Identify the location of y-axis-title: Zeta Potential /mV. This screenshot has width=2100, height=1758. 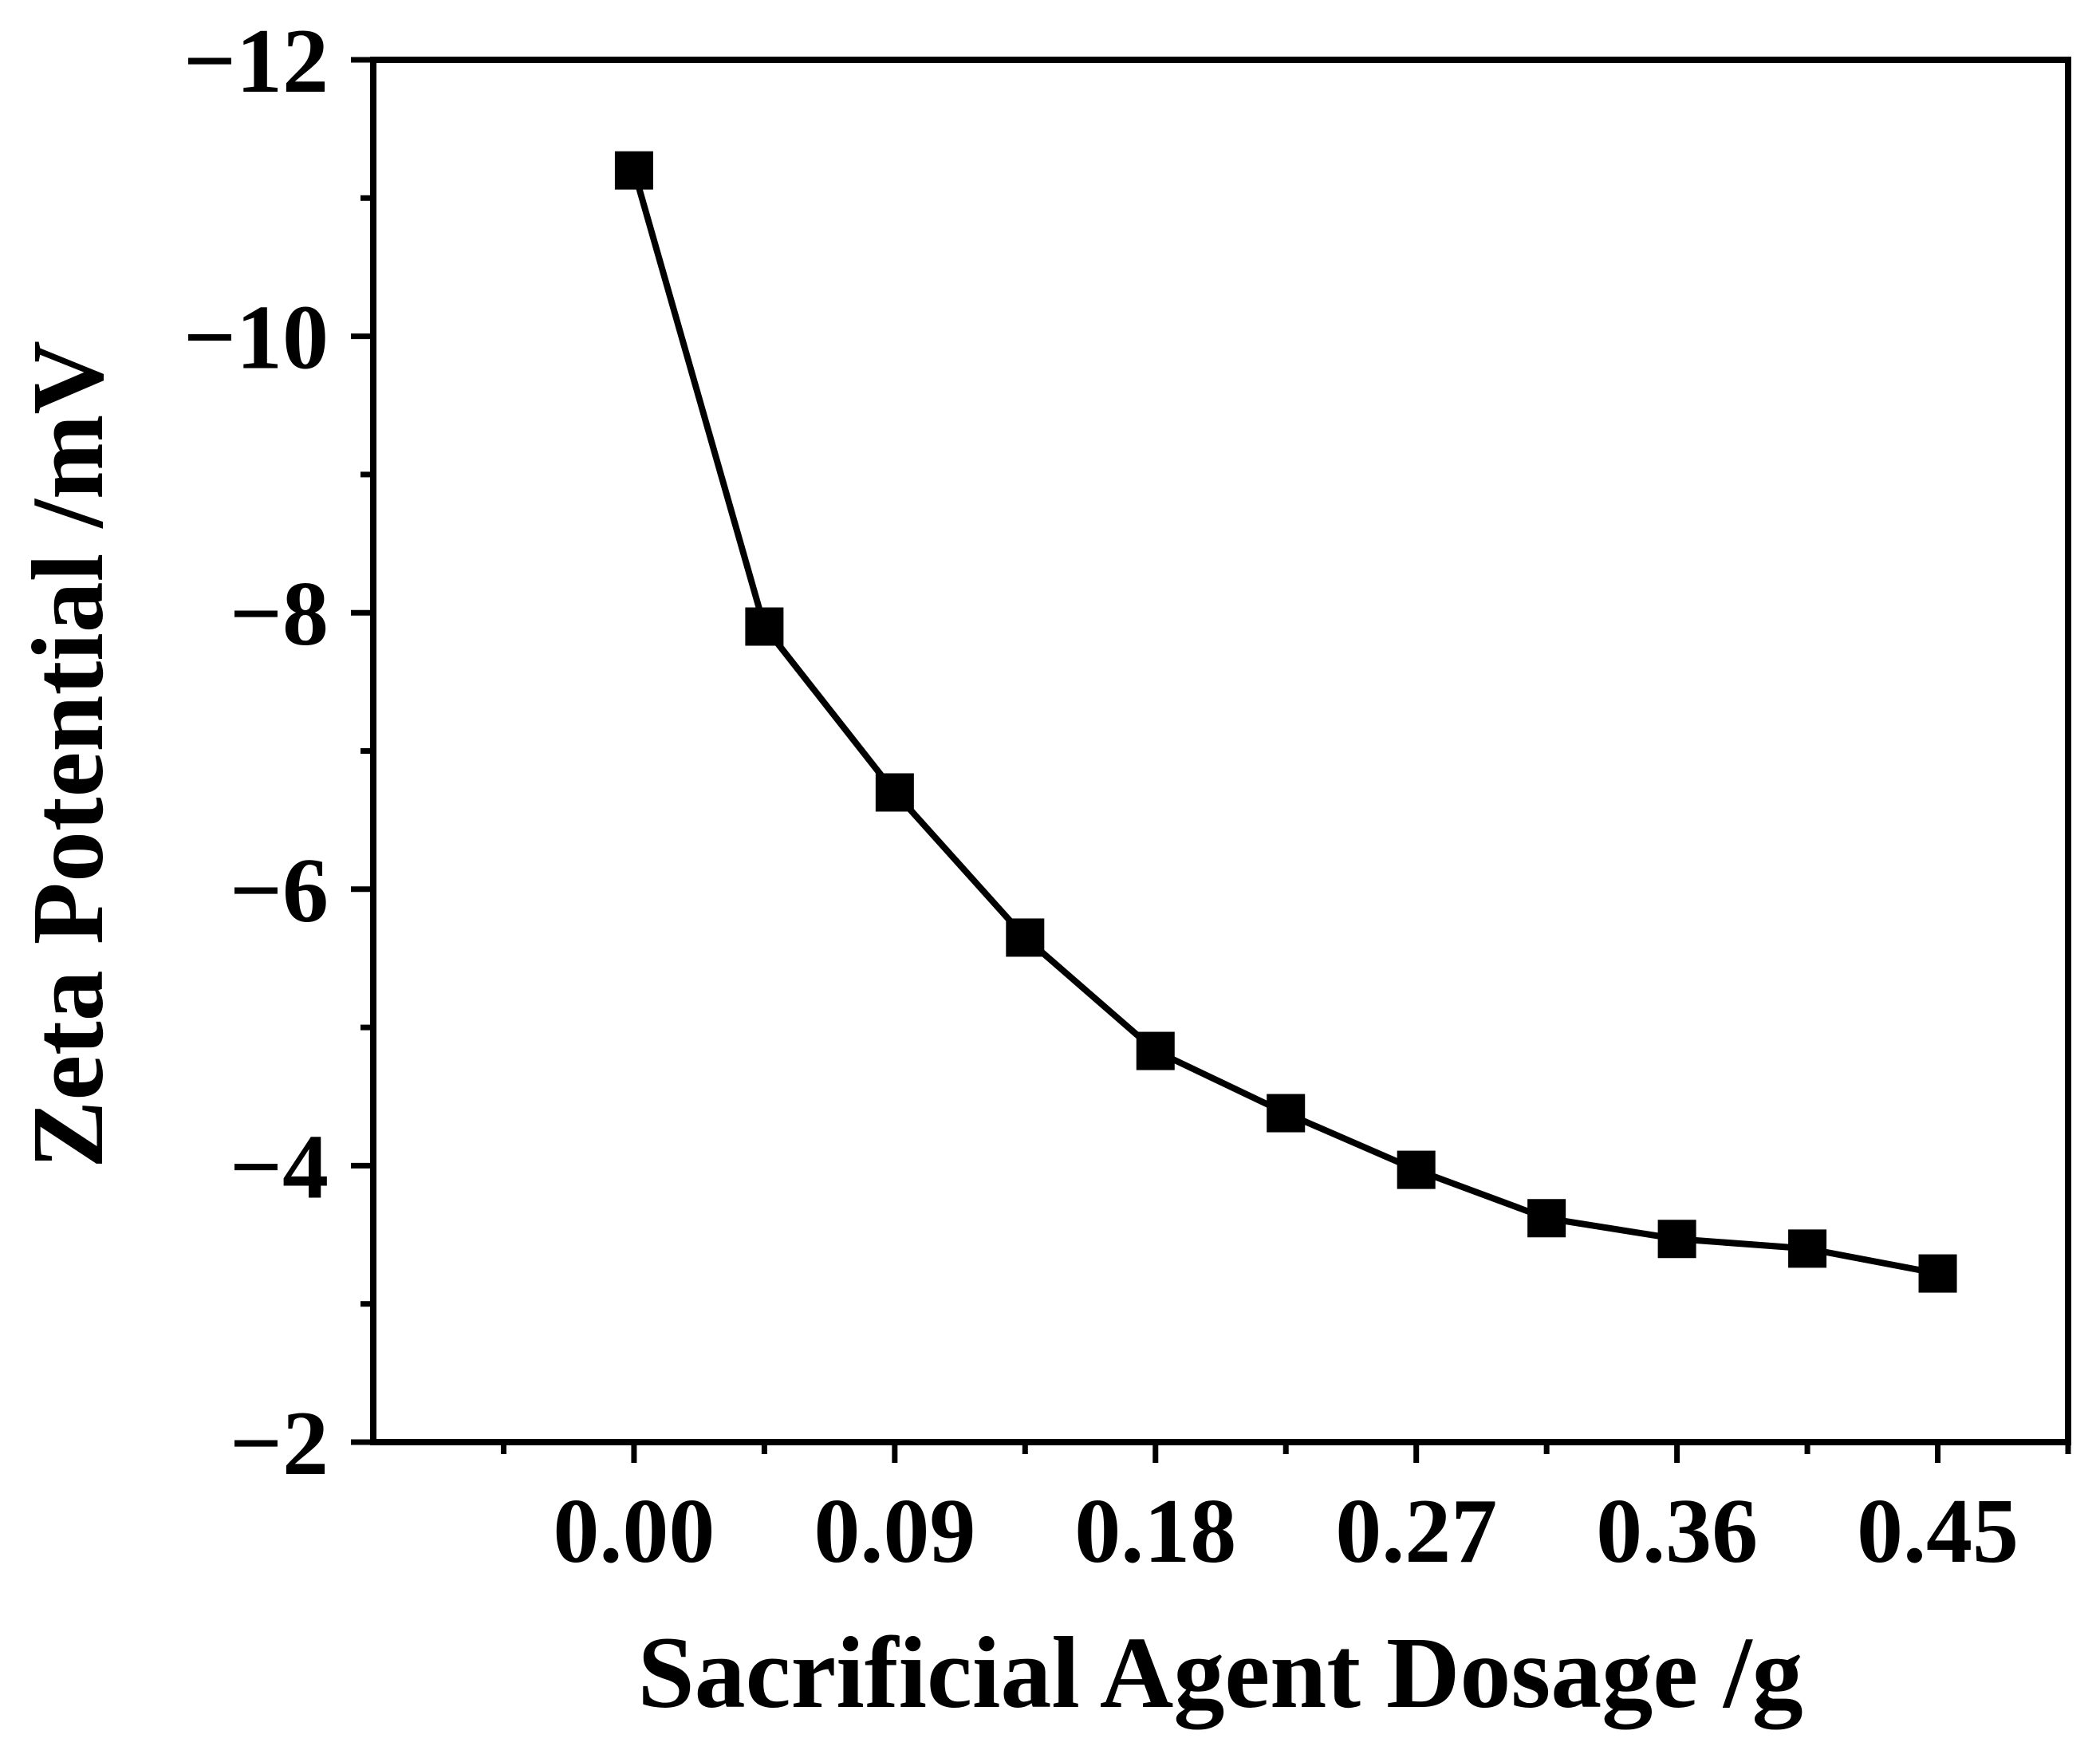
(67, 755).